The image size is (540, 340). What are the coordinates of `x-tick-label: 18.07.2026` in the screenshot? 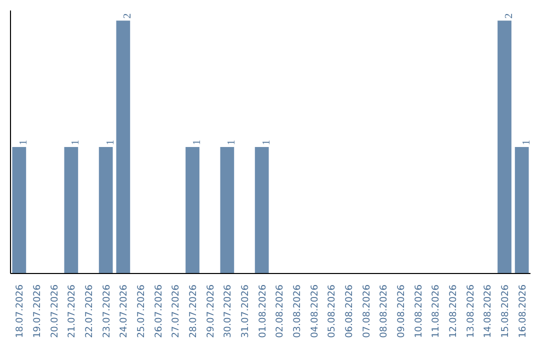 It's located at (20, 311).